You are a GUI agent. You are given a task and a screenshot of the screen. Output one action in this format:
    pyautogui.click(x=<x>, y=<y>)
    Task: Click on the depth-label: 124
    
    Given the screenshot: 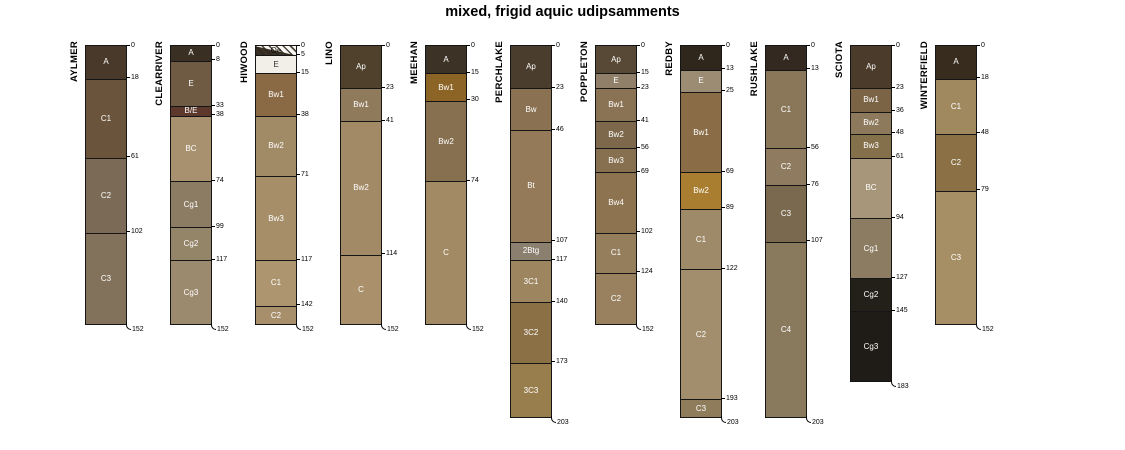 What is the action you would take?
    pyautogui.click(x=647, y=272)
    